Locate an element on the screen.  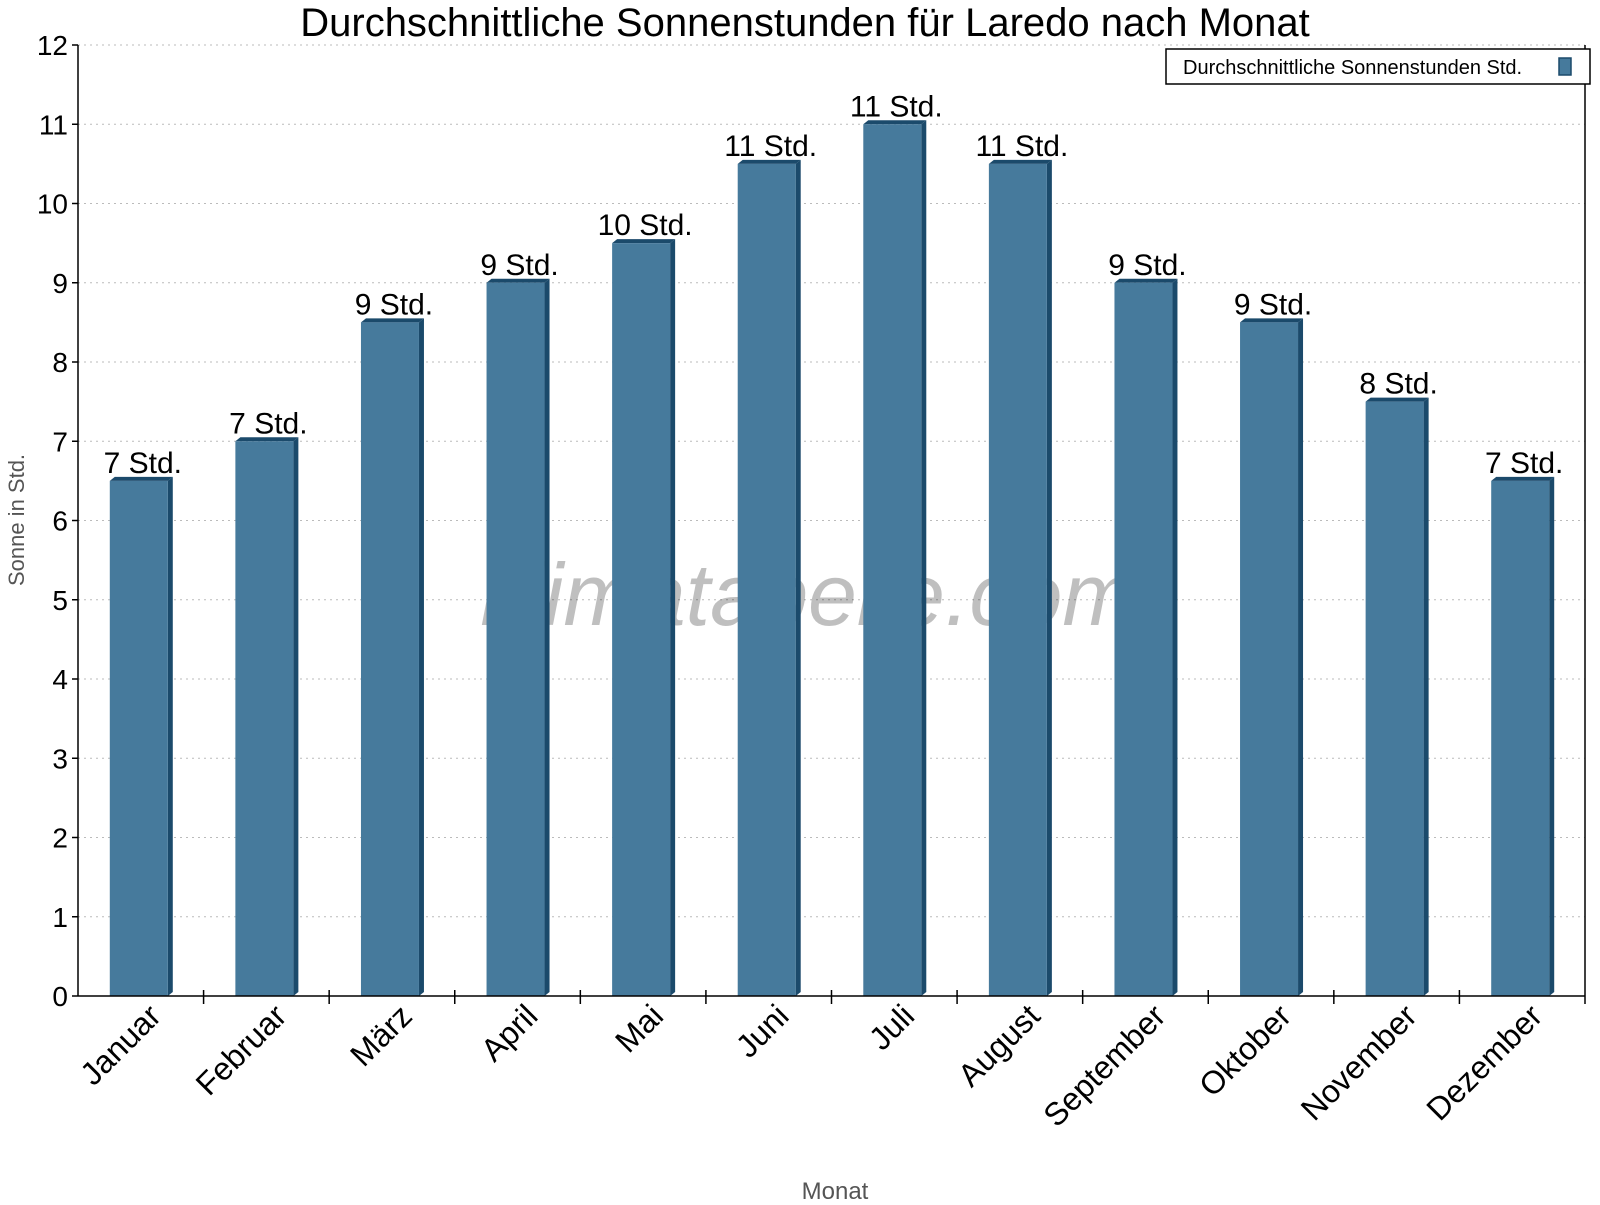
y-tick-label: 5 is located at coordinates (60, 600).